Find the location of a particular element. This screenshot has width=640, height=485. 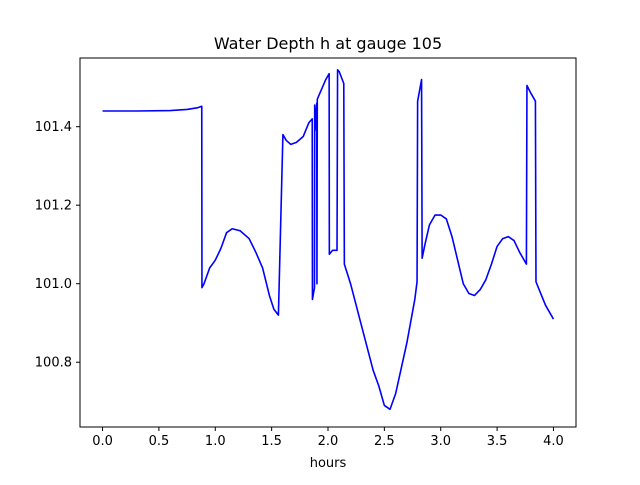

chart-title: Water Depth h at gauge 105 is located at coordinates (328, 43).